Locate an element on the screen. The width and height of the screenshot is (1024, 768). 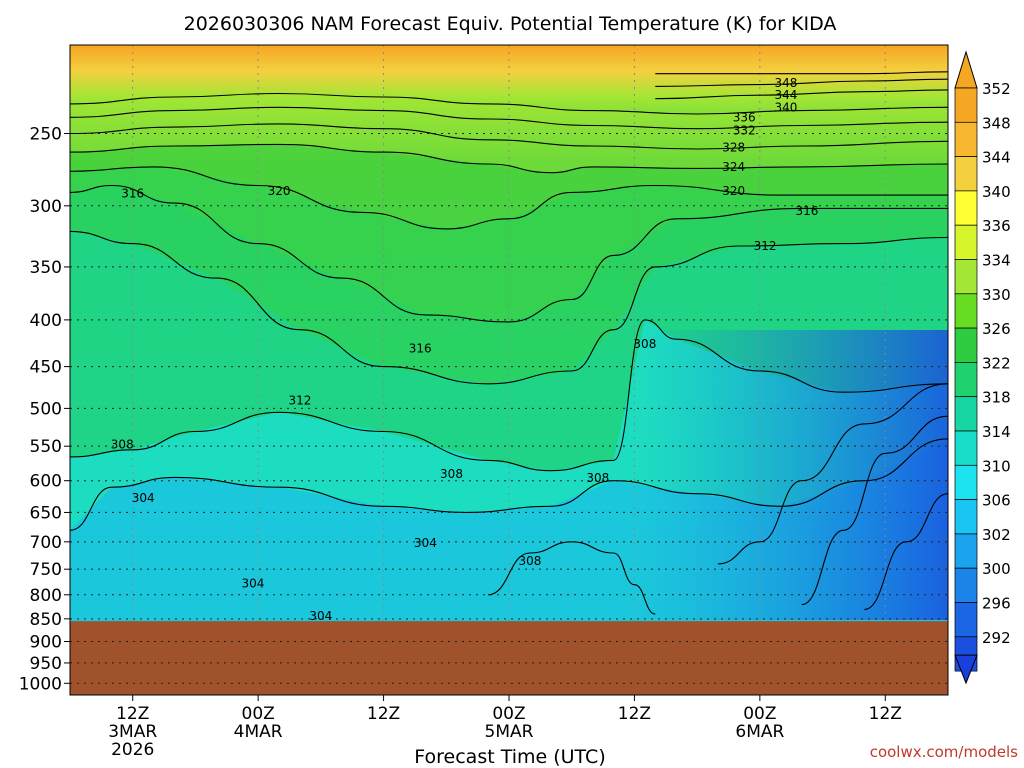
y-tick-label: 250 is located at coordinates (46, 134).